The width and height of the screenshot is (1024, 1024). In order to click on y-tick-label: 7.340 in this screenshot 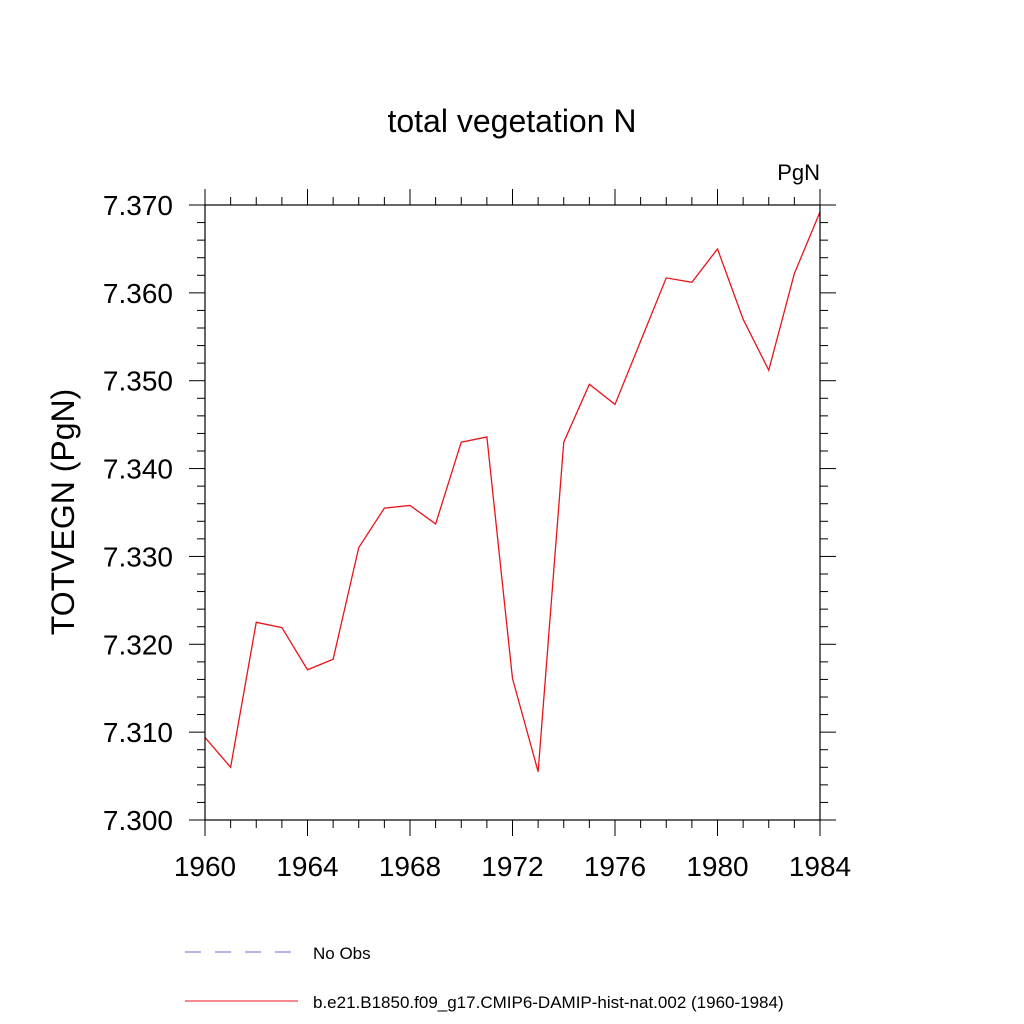, I will do `click(138, 469)`.